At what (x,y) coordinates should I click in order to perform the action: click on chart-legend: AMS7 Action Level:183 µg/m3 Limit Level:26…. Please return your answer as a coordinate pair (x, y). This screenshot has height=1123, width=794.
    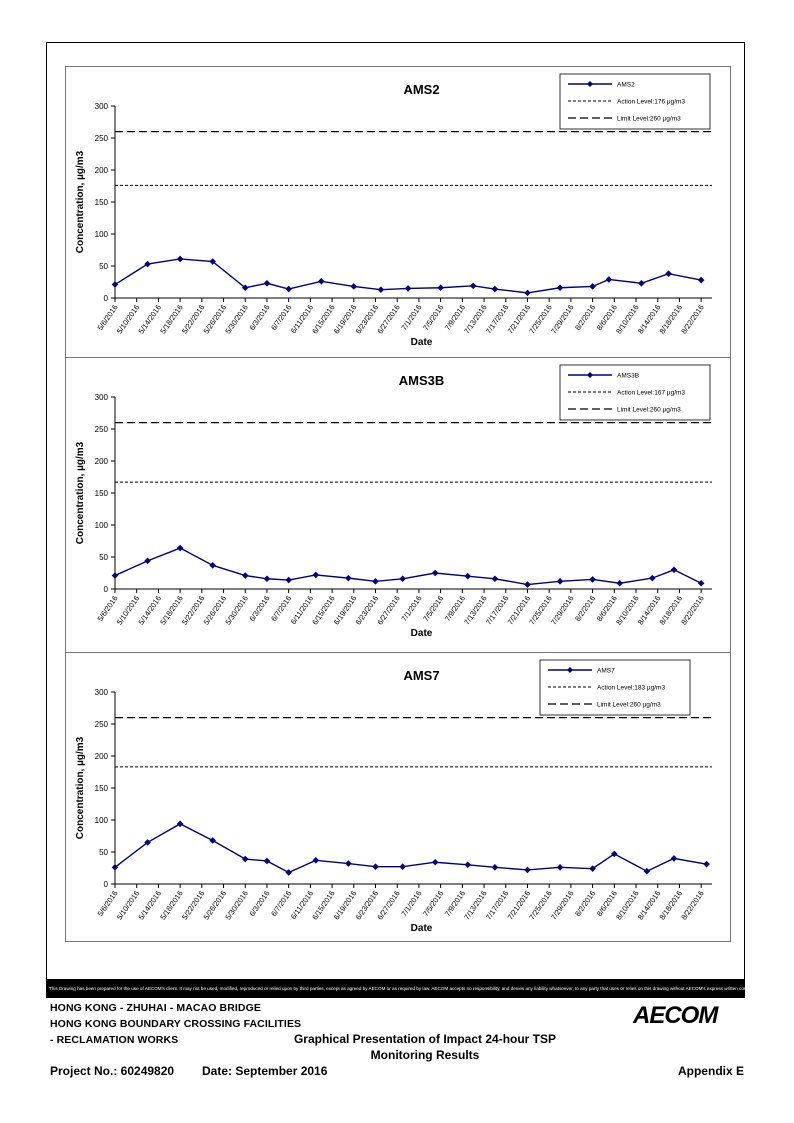
    Looking at the image, I should click on (615, 687).